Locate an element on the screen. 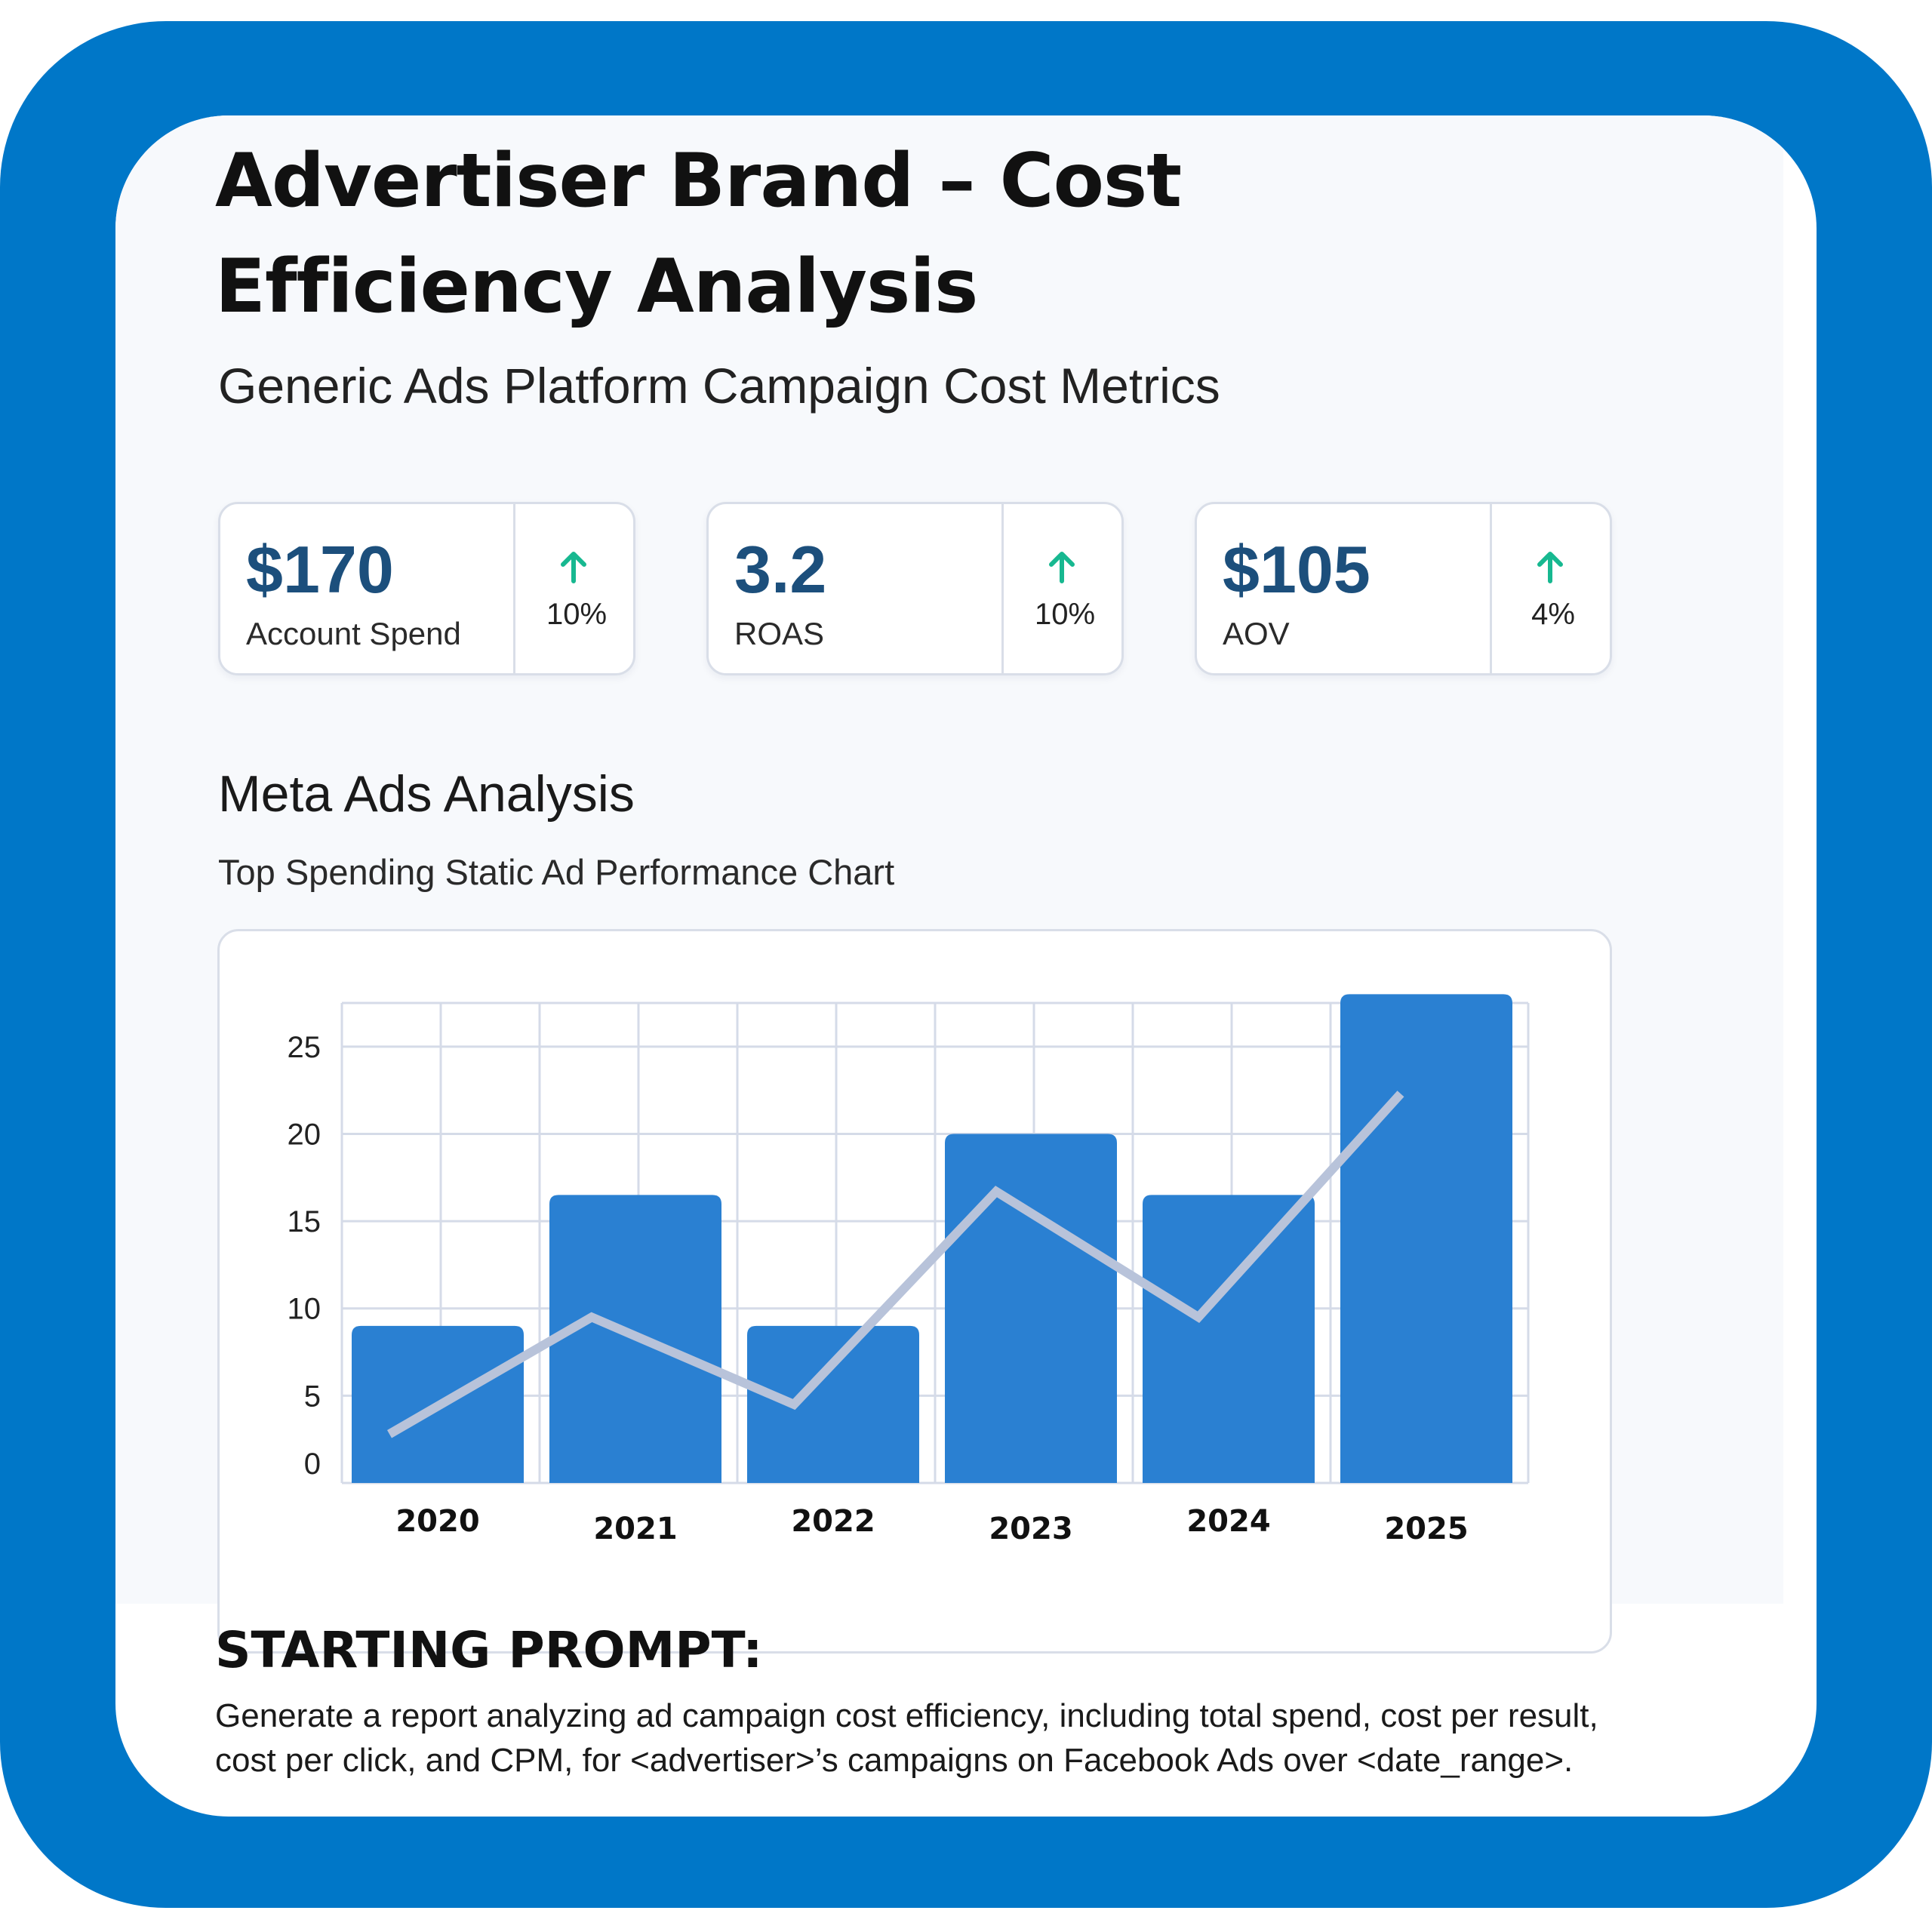  y-tick-label: 25 is located at coordinates (304, 1047).